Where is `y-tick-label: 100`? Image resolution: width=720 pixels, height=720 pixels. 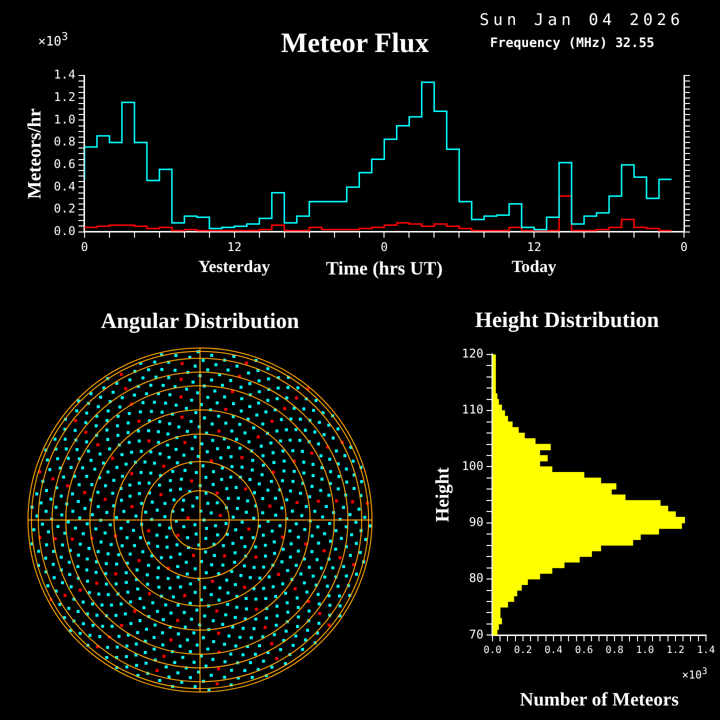
y-tick-label: 100 is located at coordinates (473, 465).